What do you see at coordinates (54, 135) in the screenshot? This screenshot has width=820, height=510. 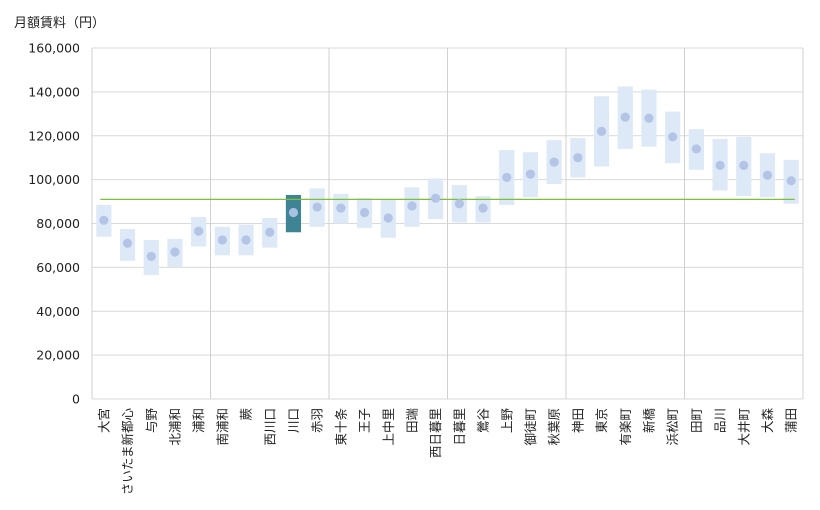 I see `y-tick-label: 120,000` at bounding box center [54, 135].